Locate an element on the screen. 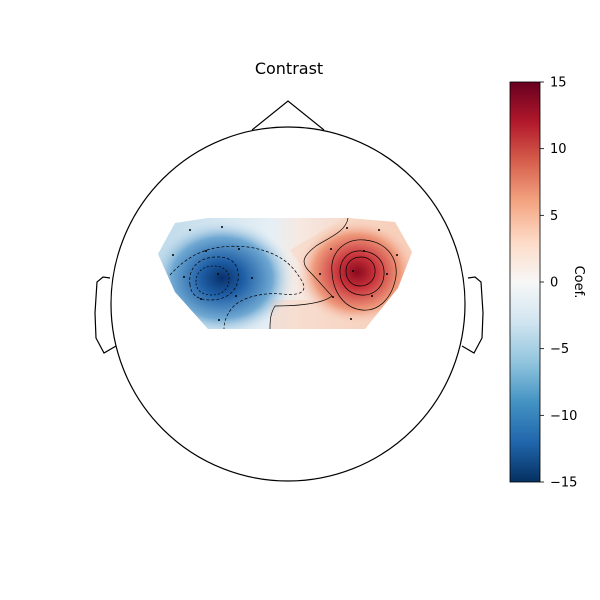 The image size is (600, 600). negative-contour-inner is located at coordinates (214, 278).